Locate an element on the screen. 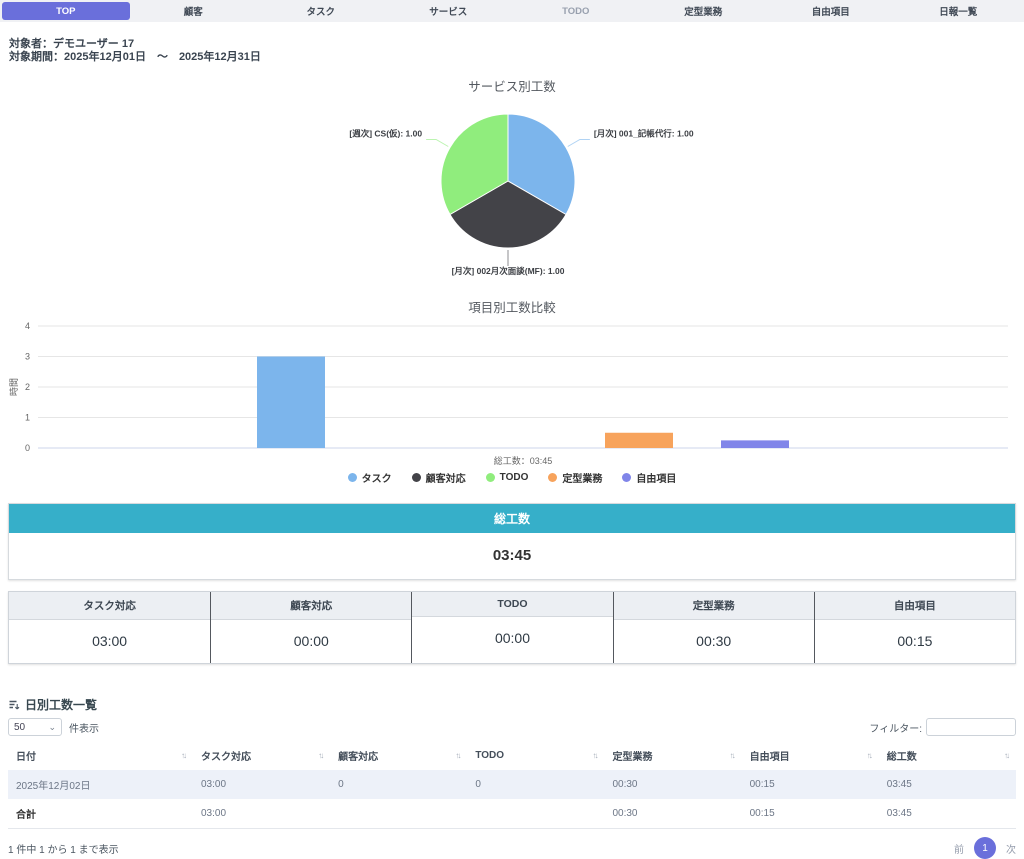 This screenshot has width=1024, height=859. column-header-label: 総工数 is located at coordinates (901, 757).